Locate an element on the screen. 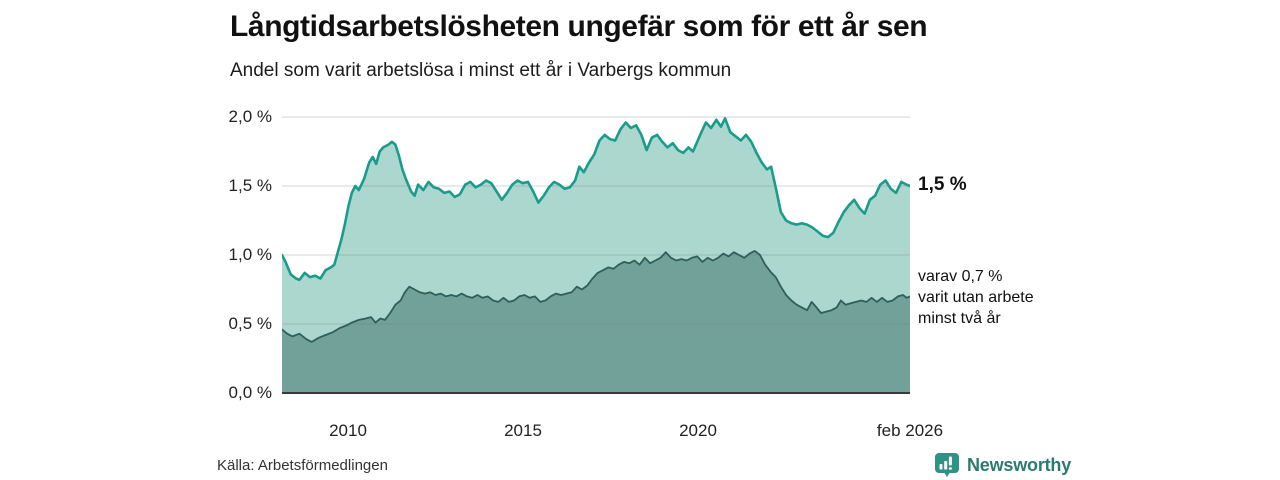  two-year-annotation-line: varit utan arbete is located at coordinates (976, 297).